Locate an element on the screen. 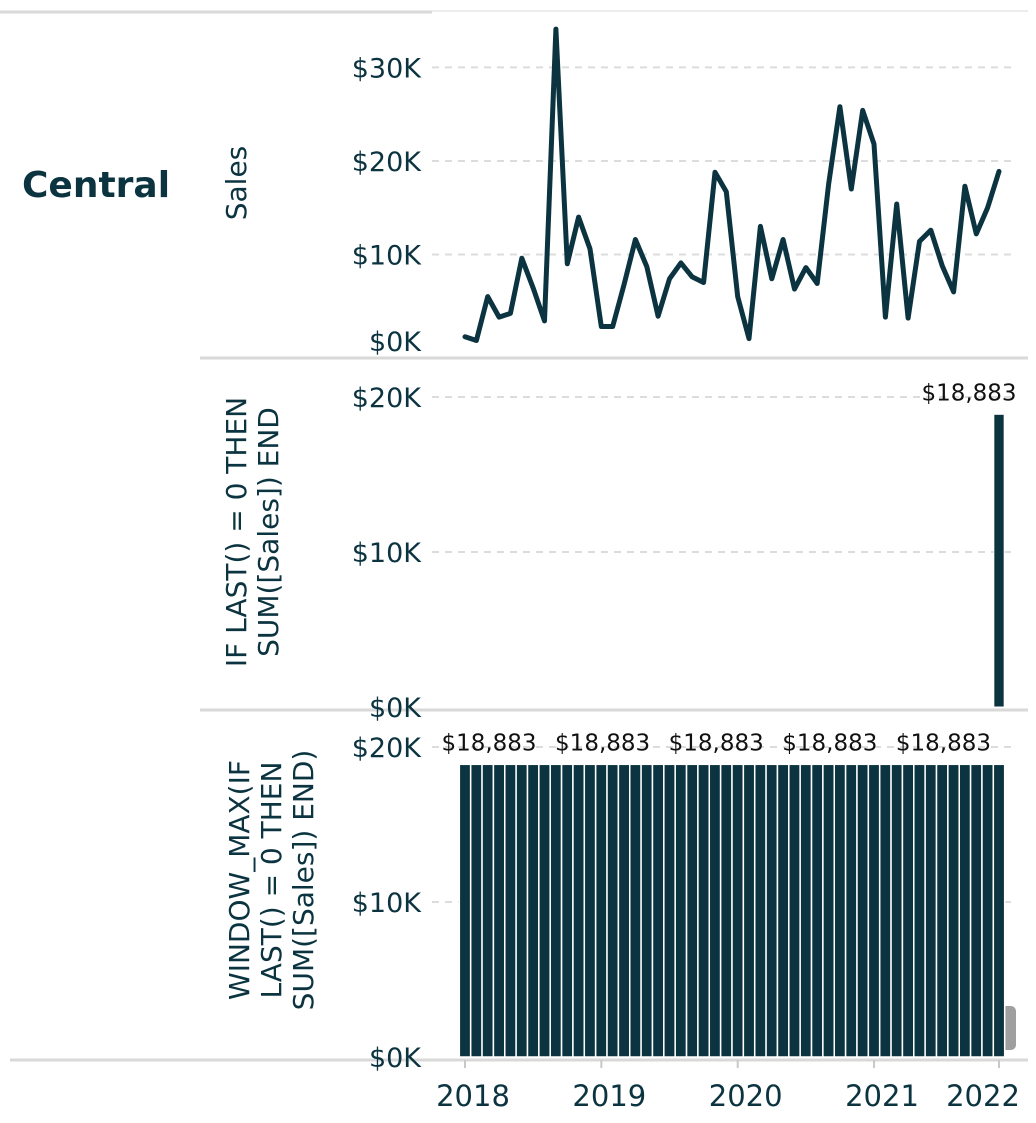  x-tick-label: 2019 is located at coordinates (609, 1096).